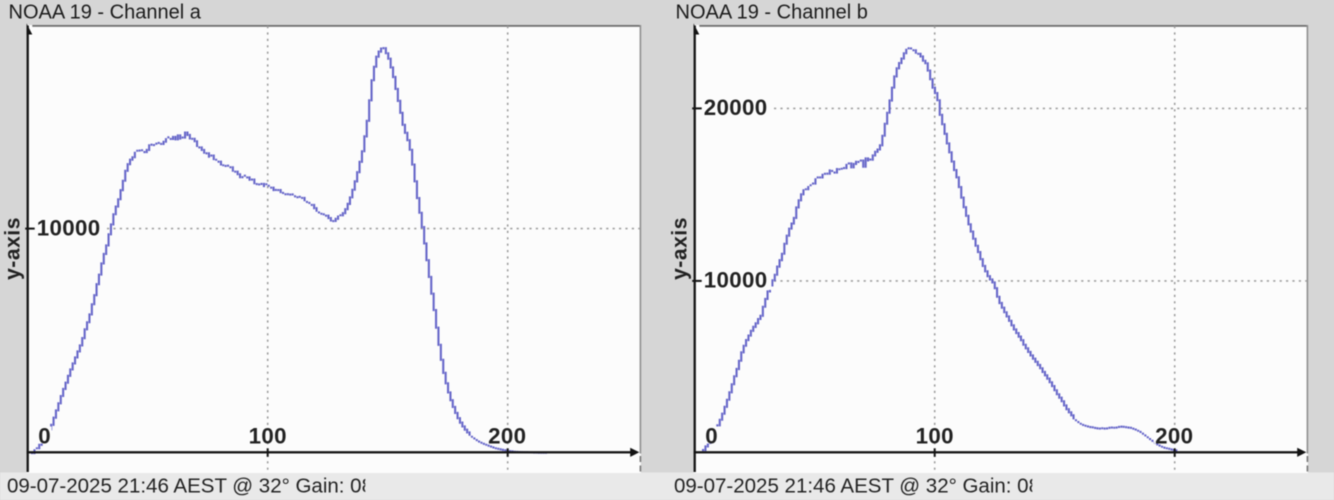  What do you see at coordinates (736, 107) in the screenshot?
I see `svg-text: 20000` at bounding box center [736, 107].